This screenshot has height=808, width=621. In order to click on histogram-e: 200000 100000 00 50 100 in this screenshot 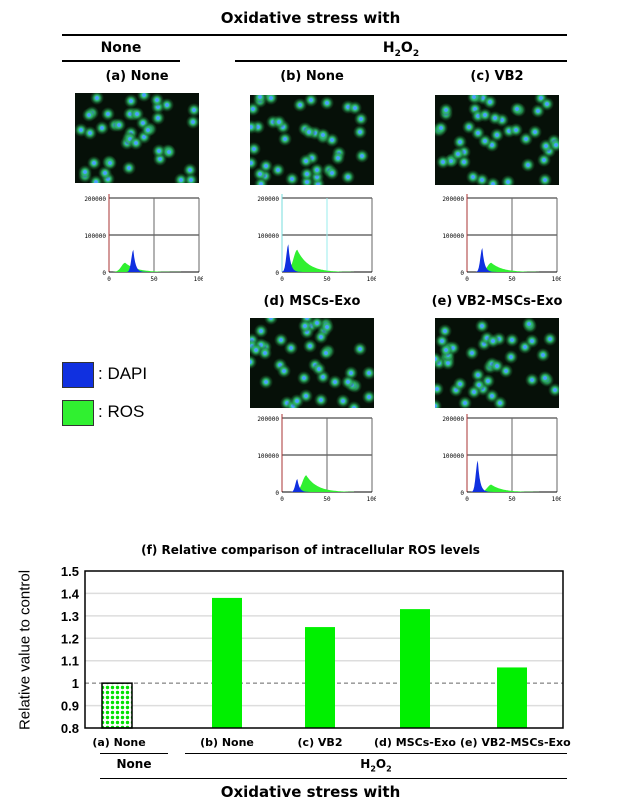, I will do `click(501, 458)`.